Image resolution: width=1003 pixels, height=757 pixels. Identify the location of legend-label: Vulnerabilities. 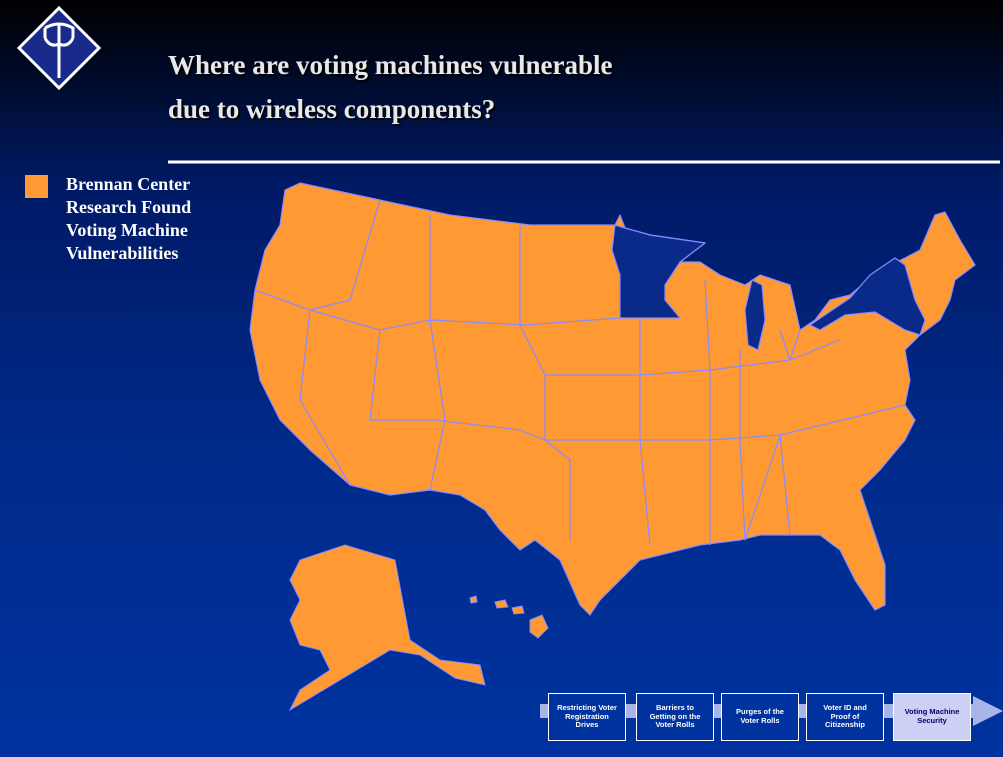
(122, 253).